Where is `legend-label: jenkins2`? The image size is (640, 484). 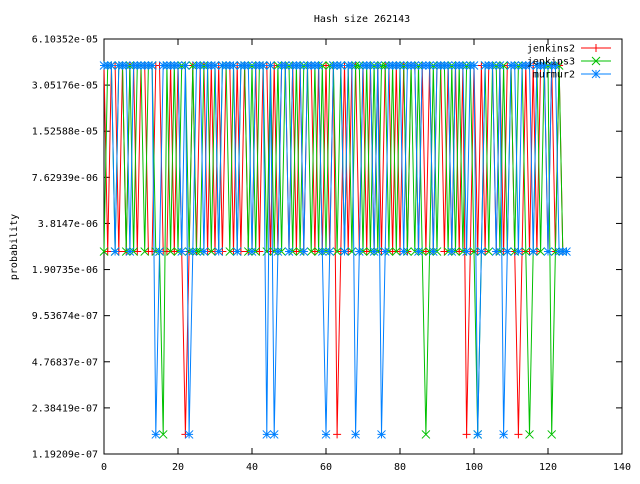
legend-label: jenkins2 is located at coordinates (551, 49).